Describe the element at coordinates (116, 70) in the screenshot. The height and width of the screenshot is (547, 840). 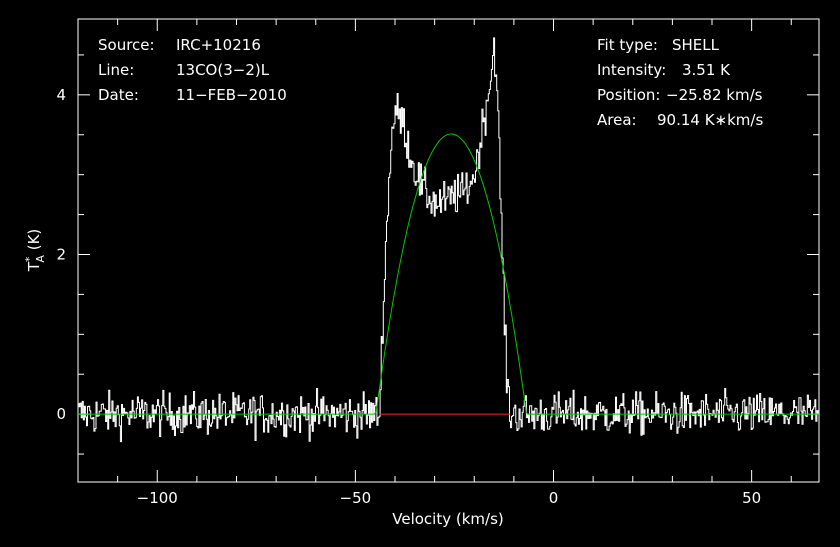
I see `info-line-label: Line:` at that location.